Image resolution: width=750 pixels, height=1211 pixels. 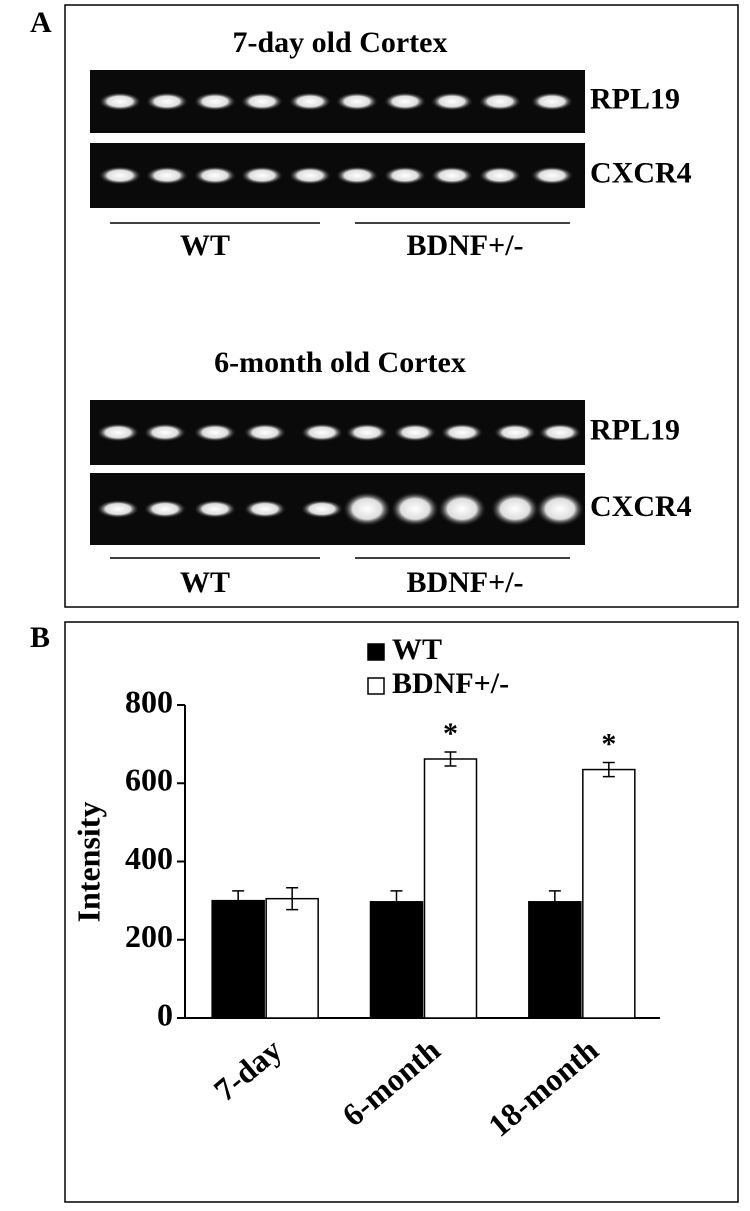 I want to click on panel-label: B, so click(x=40, y=637).